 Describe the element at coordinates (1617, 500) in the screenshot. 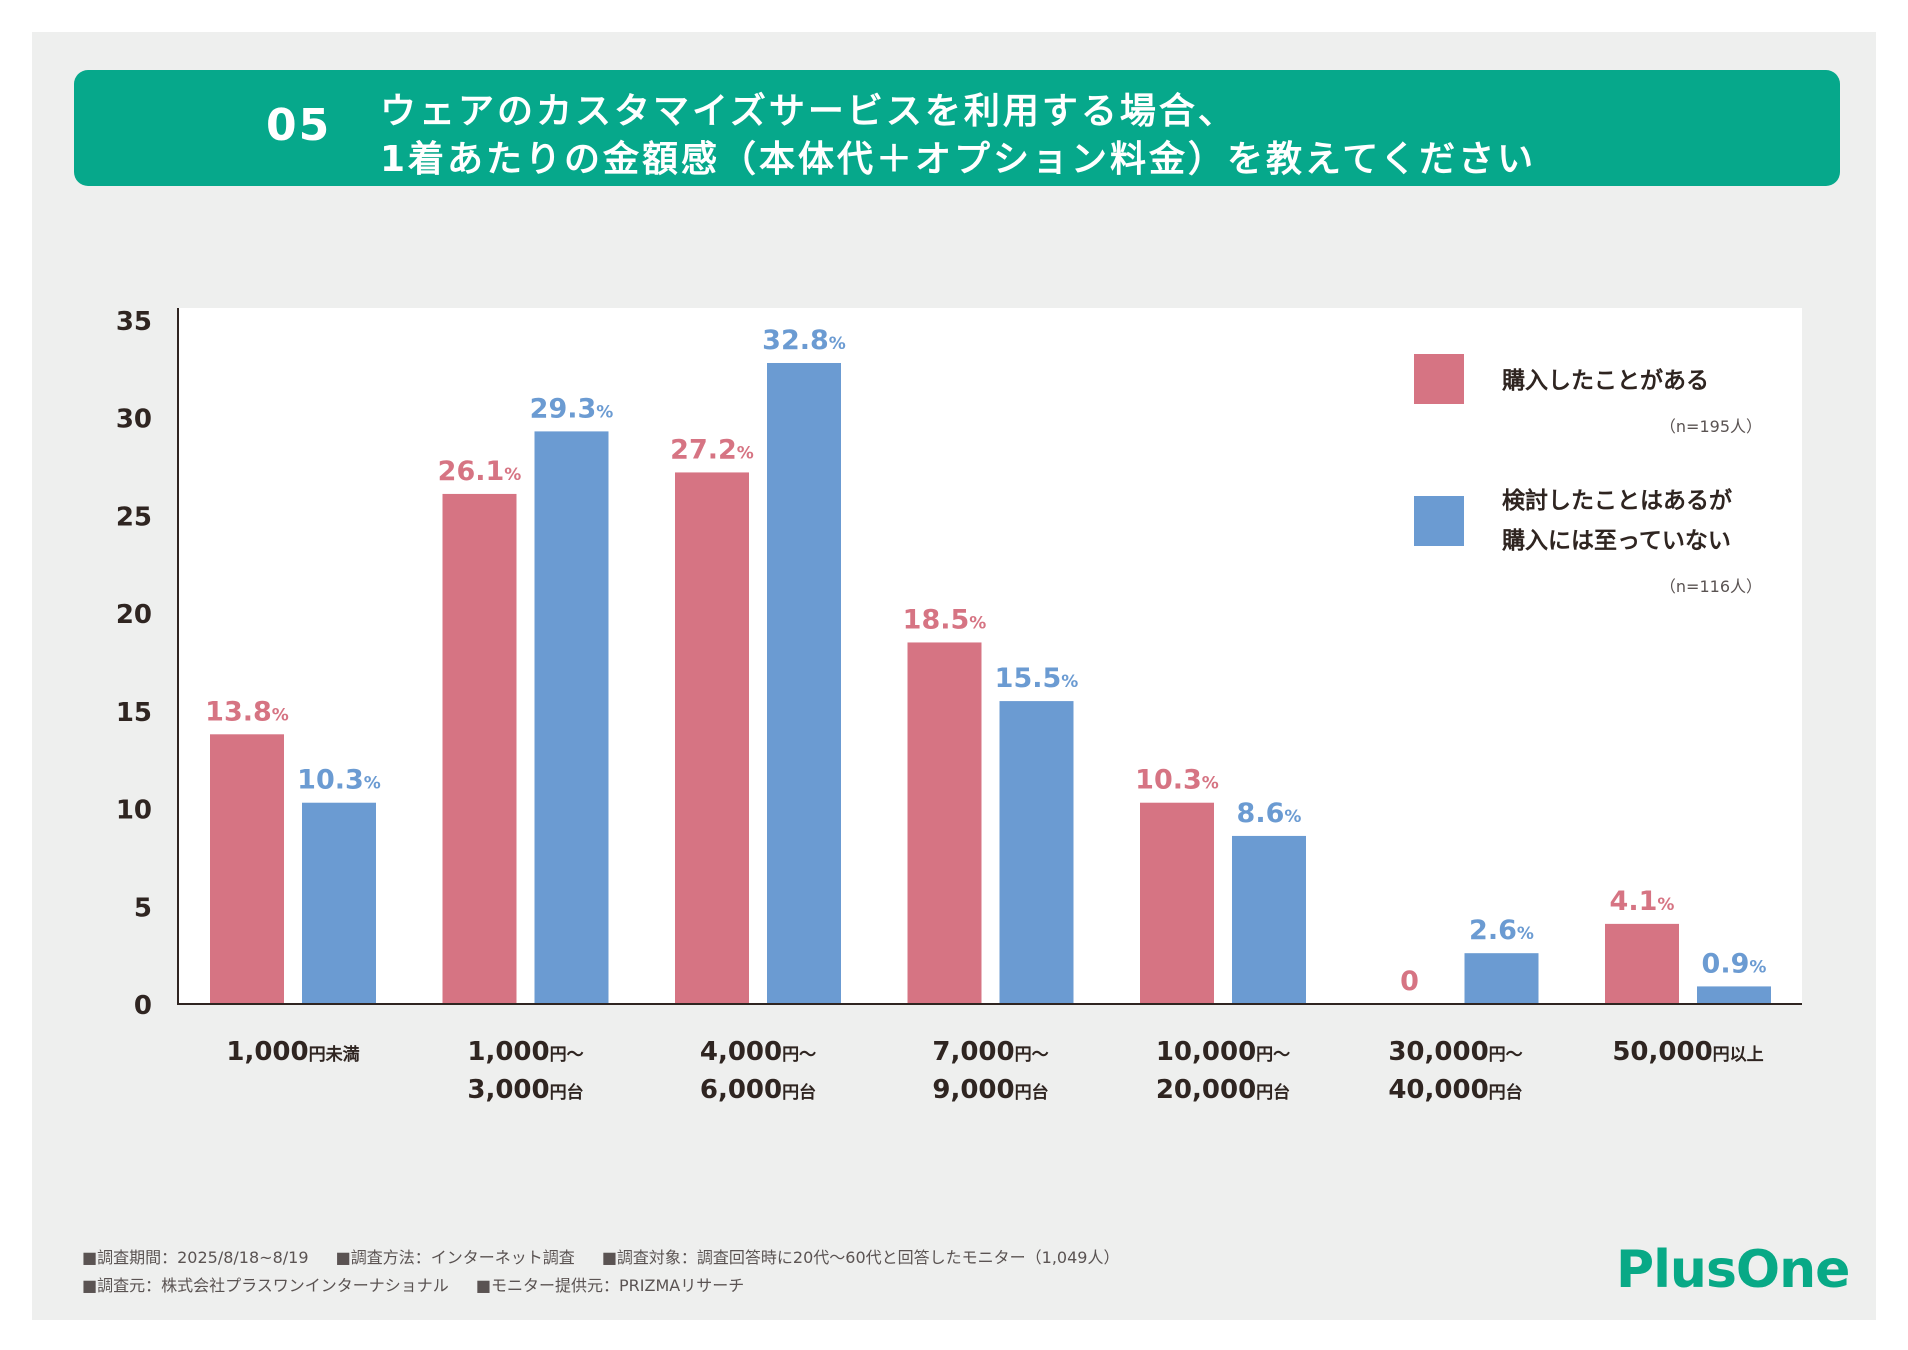

I see `legend-label: 検討したことはあるが` at that location.